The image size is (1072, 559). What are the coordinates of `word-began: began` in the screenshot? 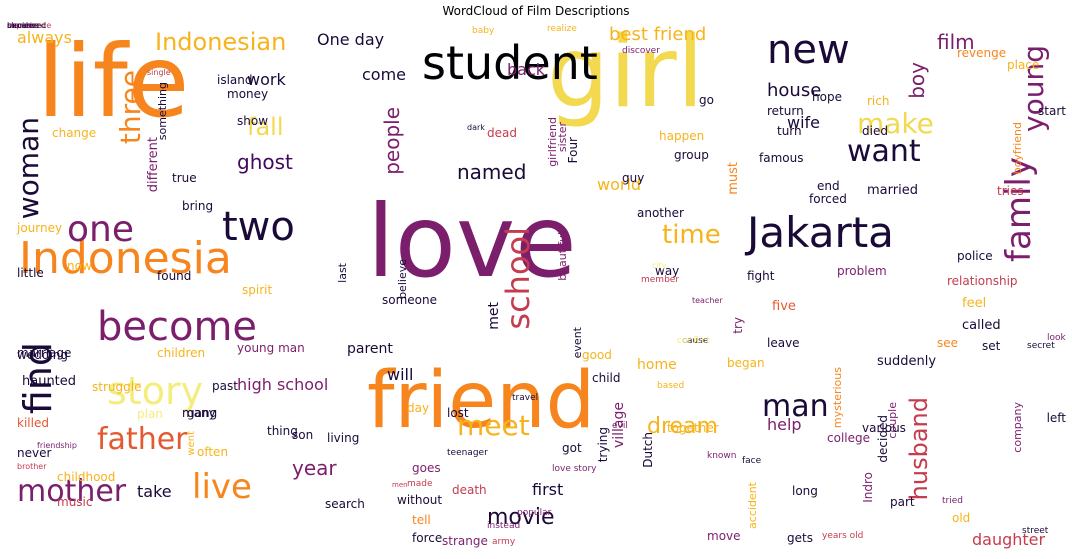 It's located at (746, 363).